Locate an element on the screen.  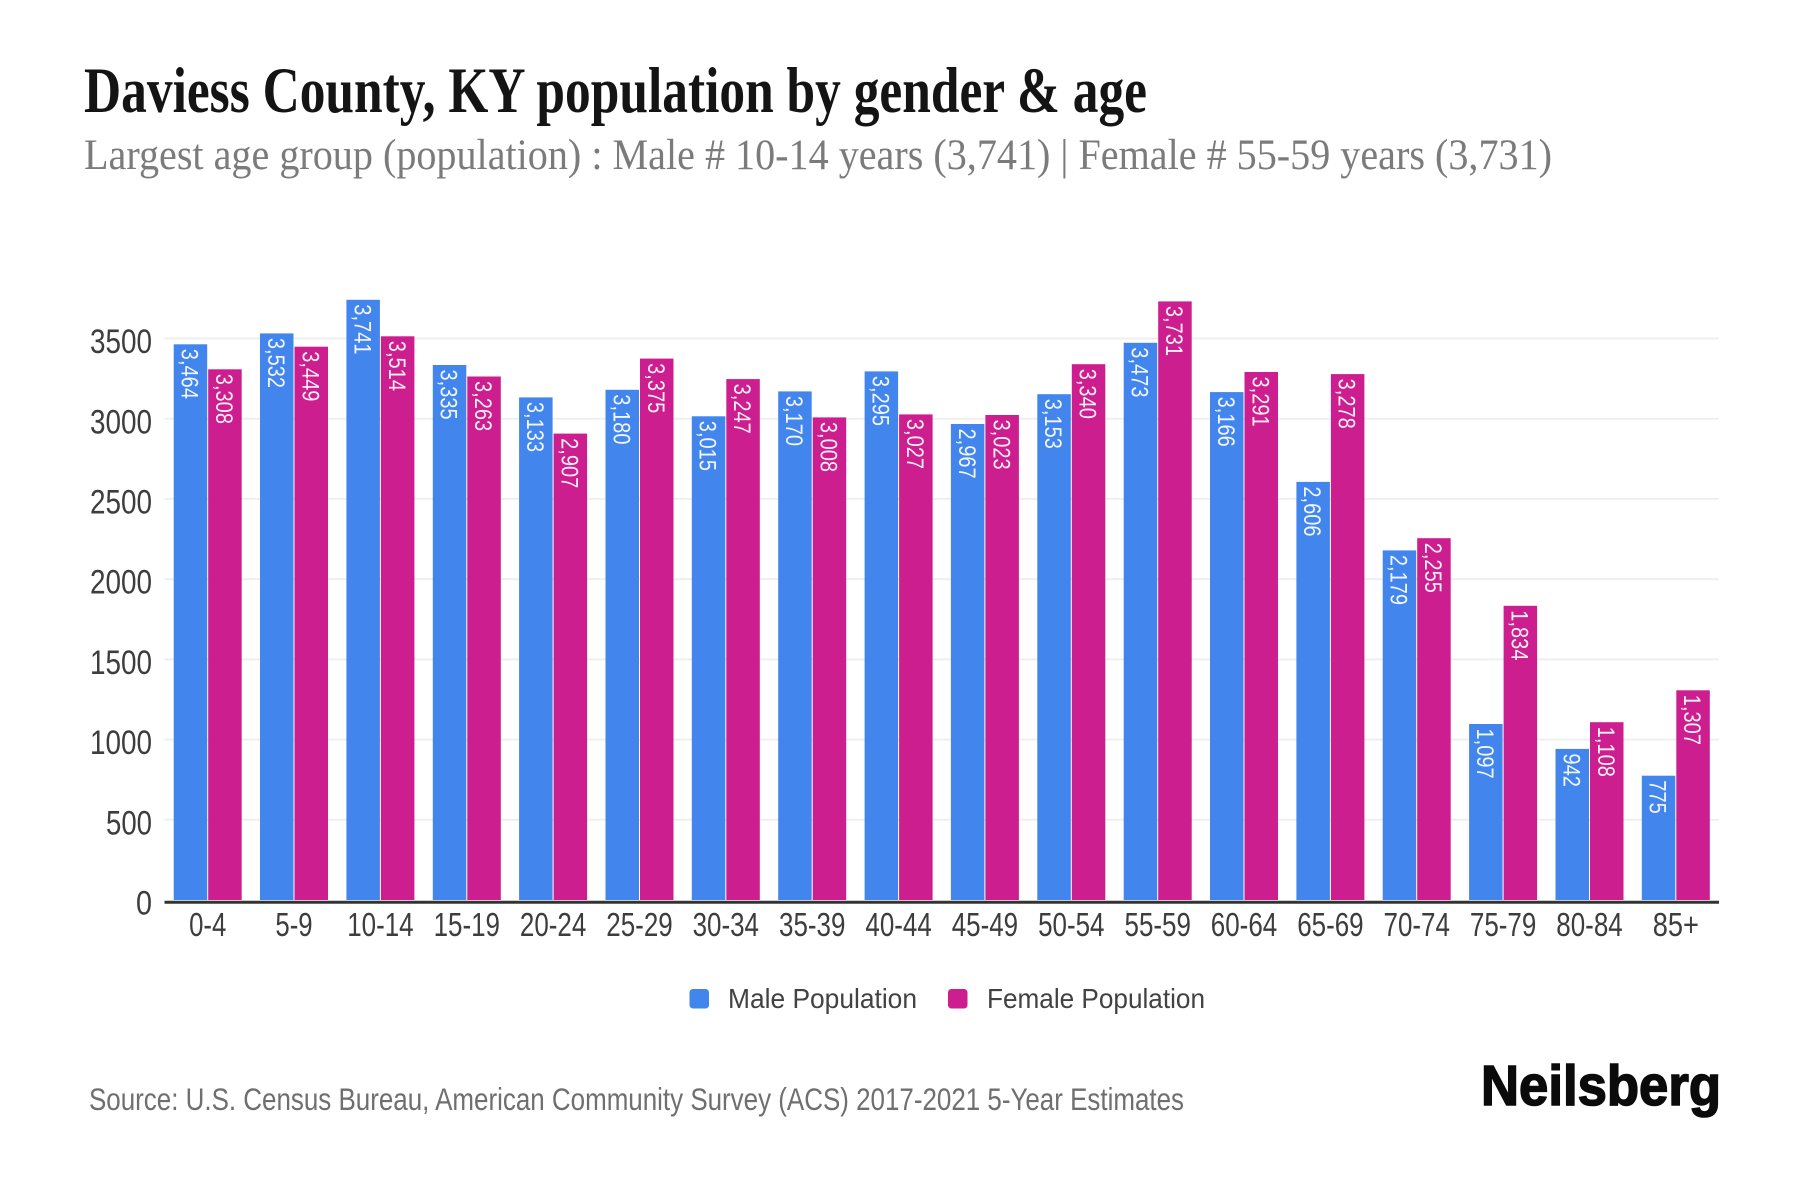
svg-text: 85+ is located at coordinates (1676, 924).